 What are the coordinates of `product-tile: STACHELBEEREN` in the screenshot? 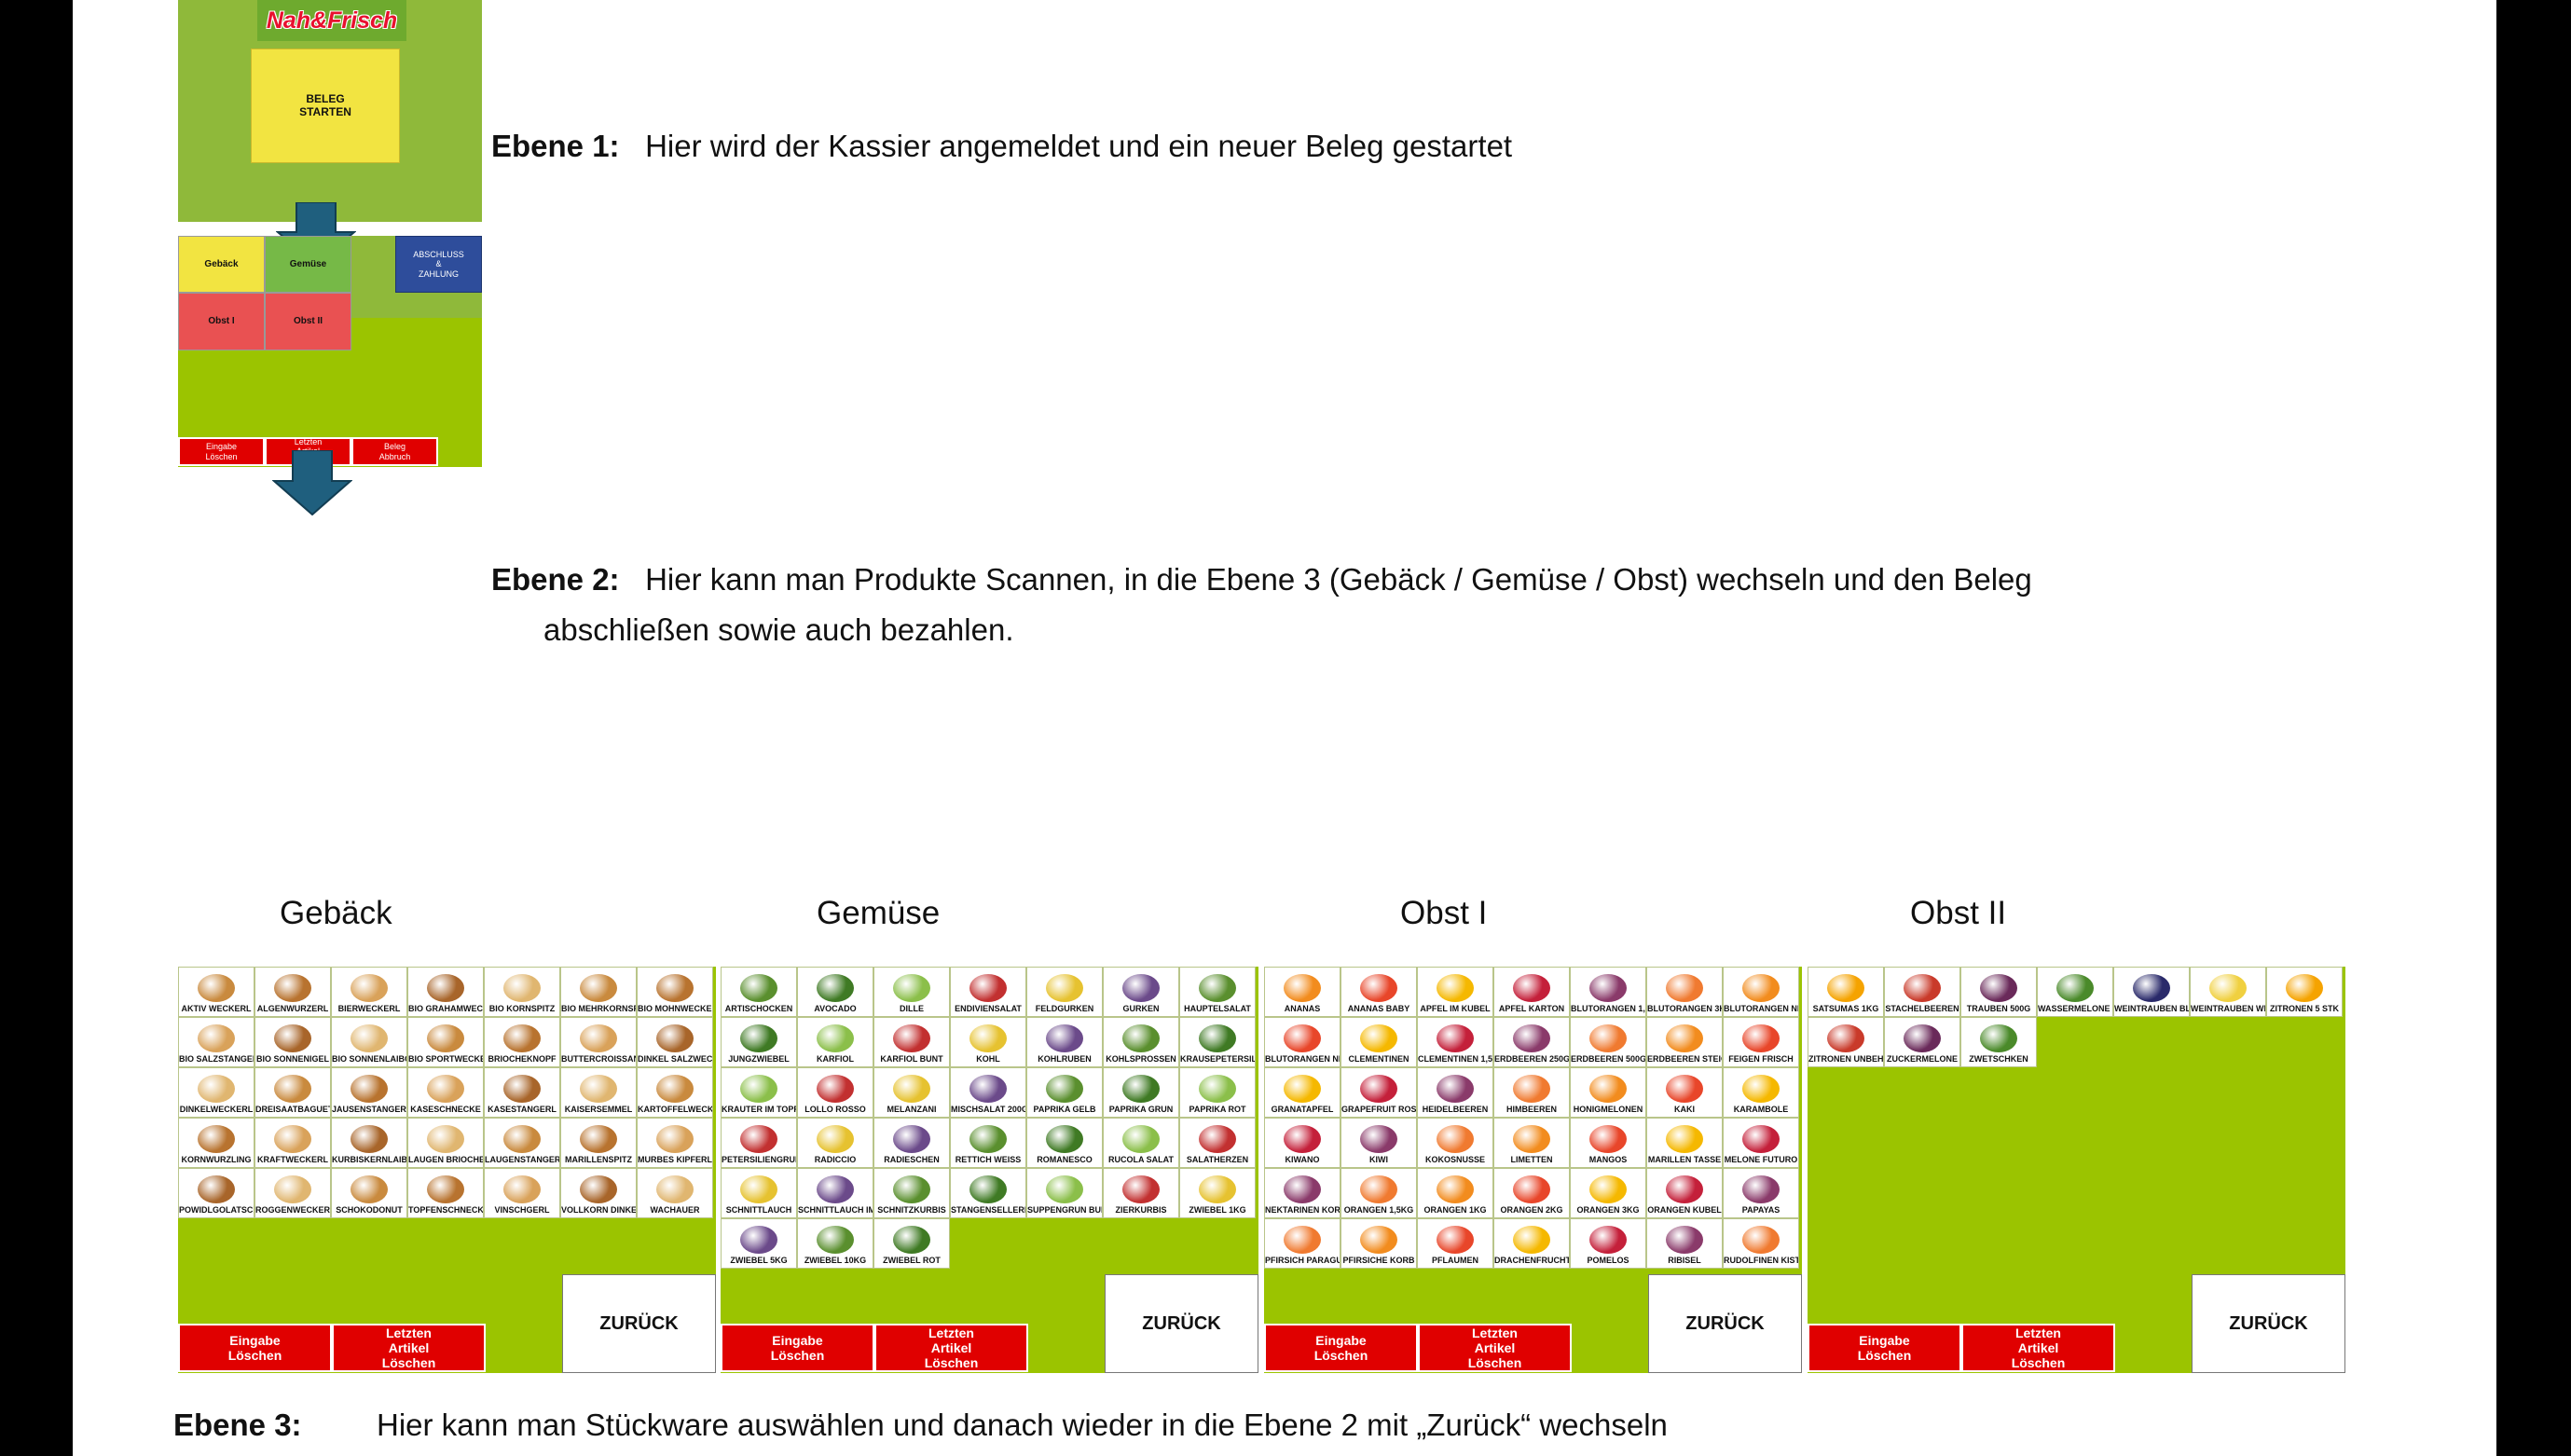 It's located at (1922, 992).